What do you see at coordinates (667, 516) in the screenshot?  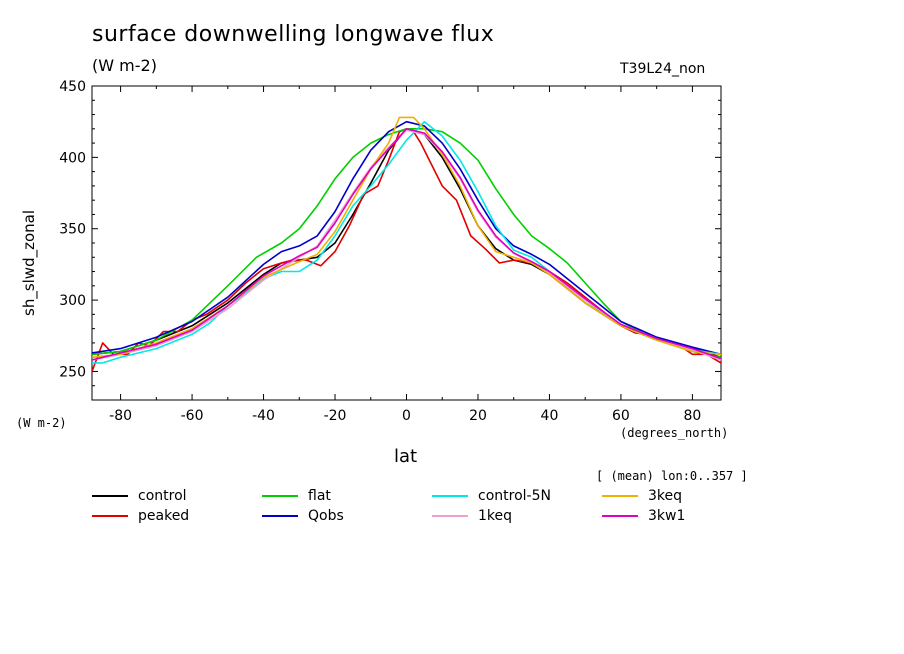 I see `legend-label: 3kw1` at bounding box center [667, 516].